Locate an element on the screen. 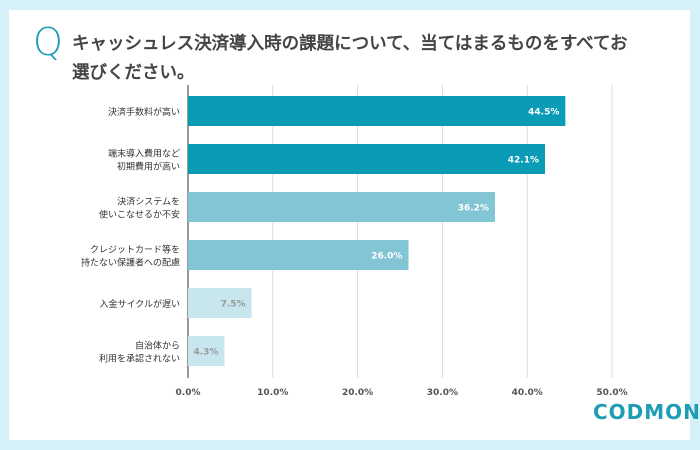 Image resolution: width=700 pixels, height=450 pixels. tick-label: 40.0% is located at coordinates (527, 393).